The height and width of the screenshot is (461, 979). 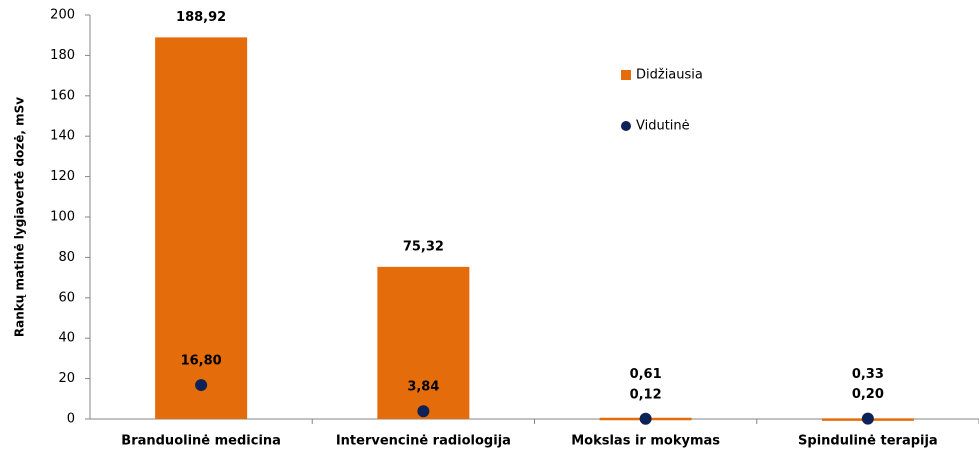 I want to click on y-tick-label: 100, so click(x=62, y=217).